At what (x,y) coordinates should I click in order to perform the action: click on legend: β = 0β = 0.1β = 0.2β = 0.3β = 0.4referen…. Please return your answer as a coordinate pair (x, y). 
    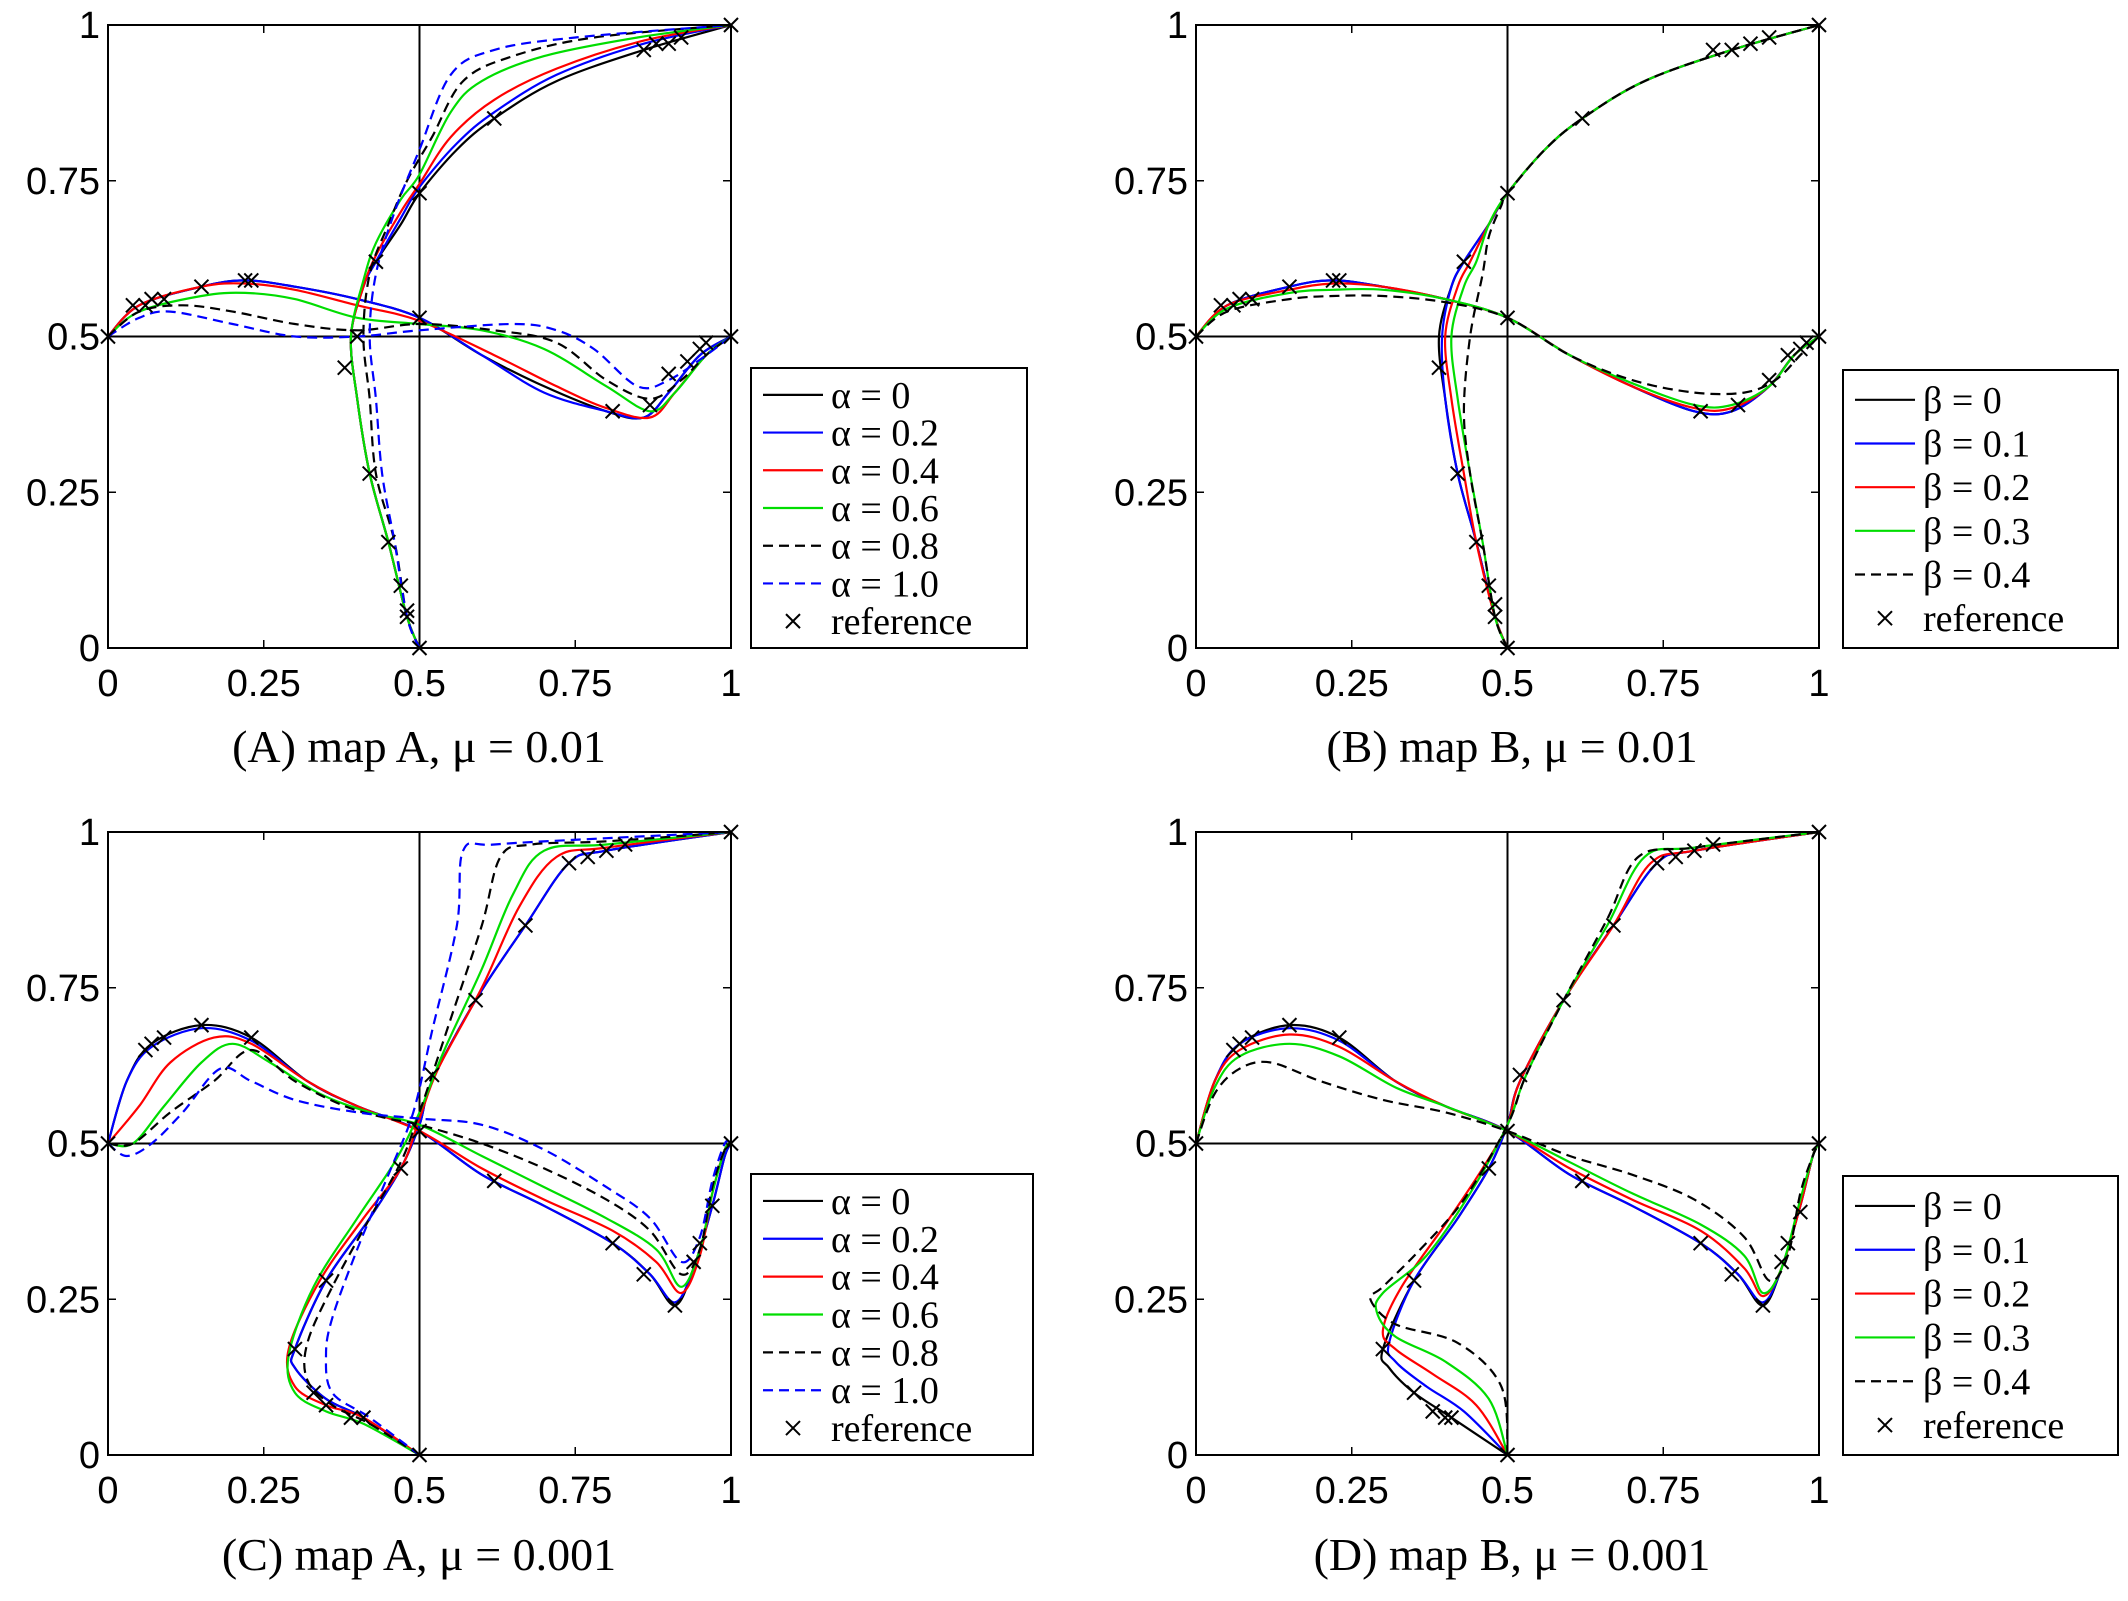
    Looking at the image, I should click on (1980, 1315).